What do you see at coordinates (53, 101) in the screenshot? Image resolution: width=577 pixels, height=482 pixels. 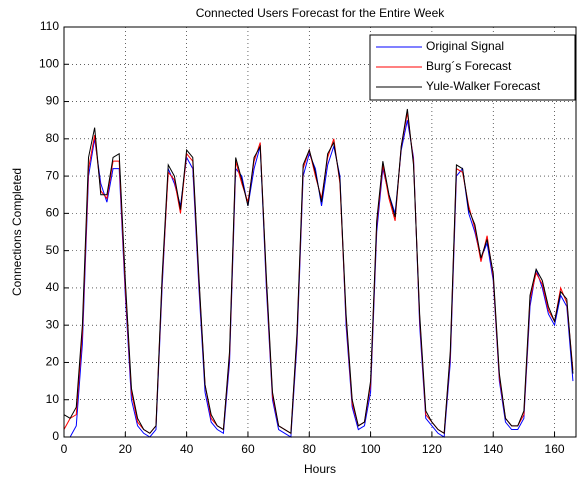 I see `y-tick-label: 90` at bounding box center [53, 101].